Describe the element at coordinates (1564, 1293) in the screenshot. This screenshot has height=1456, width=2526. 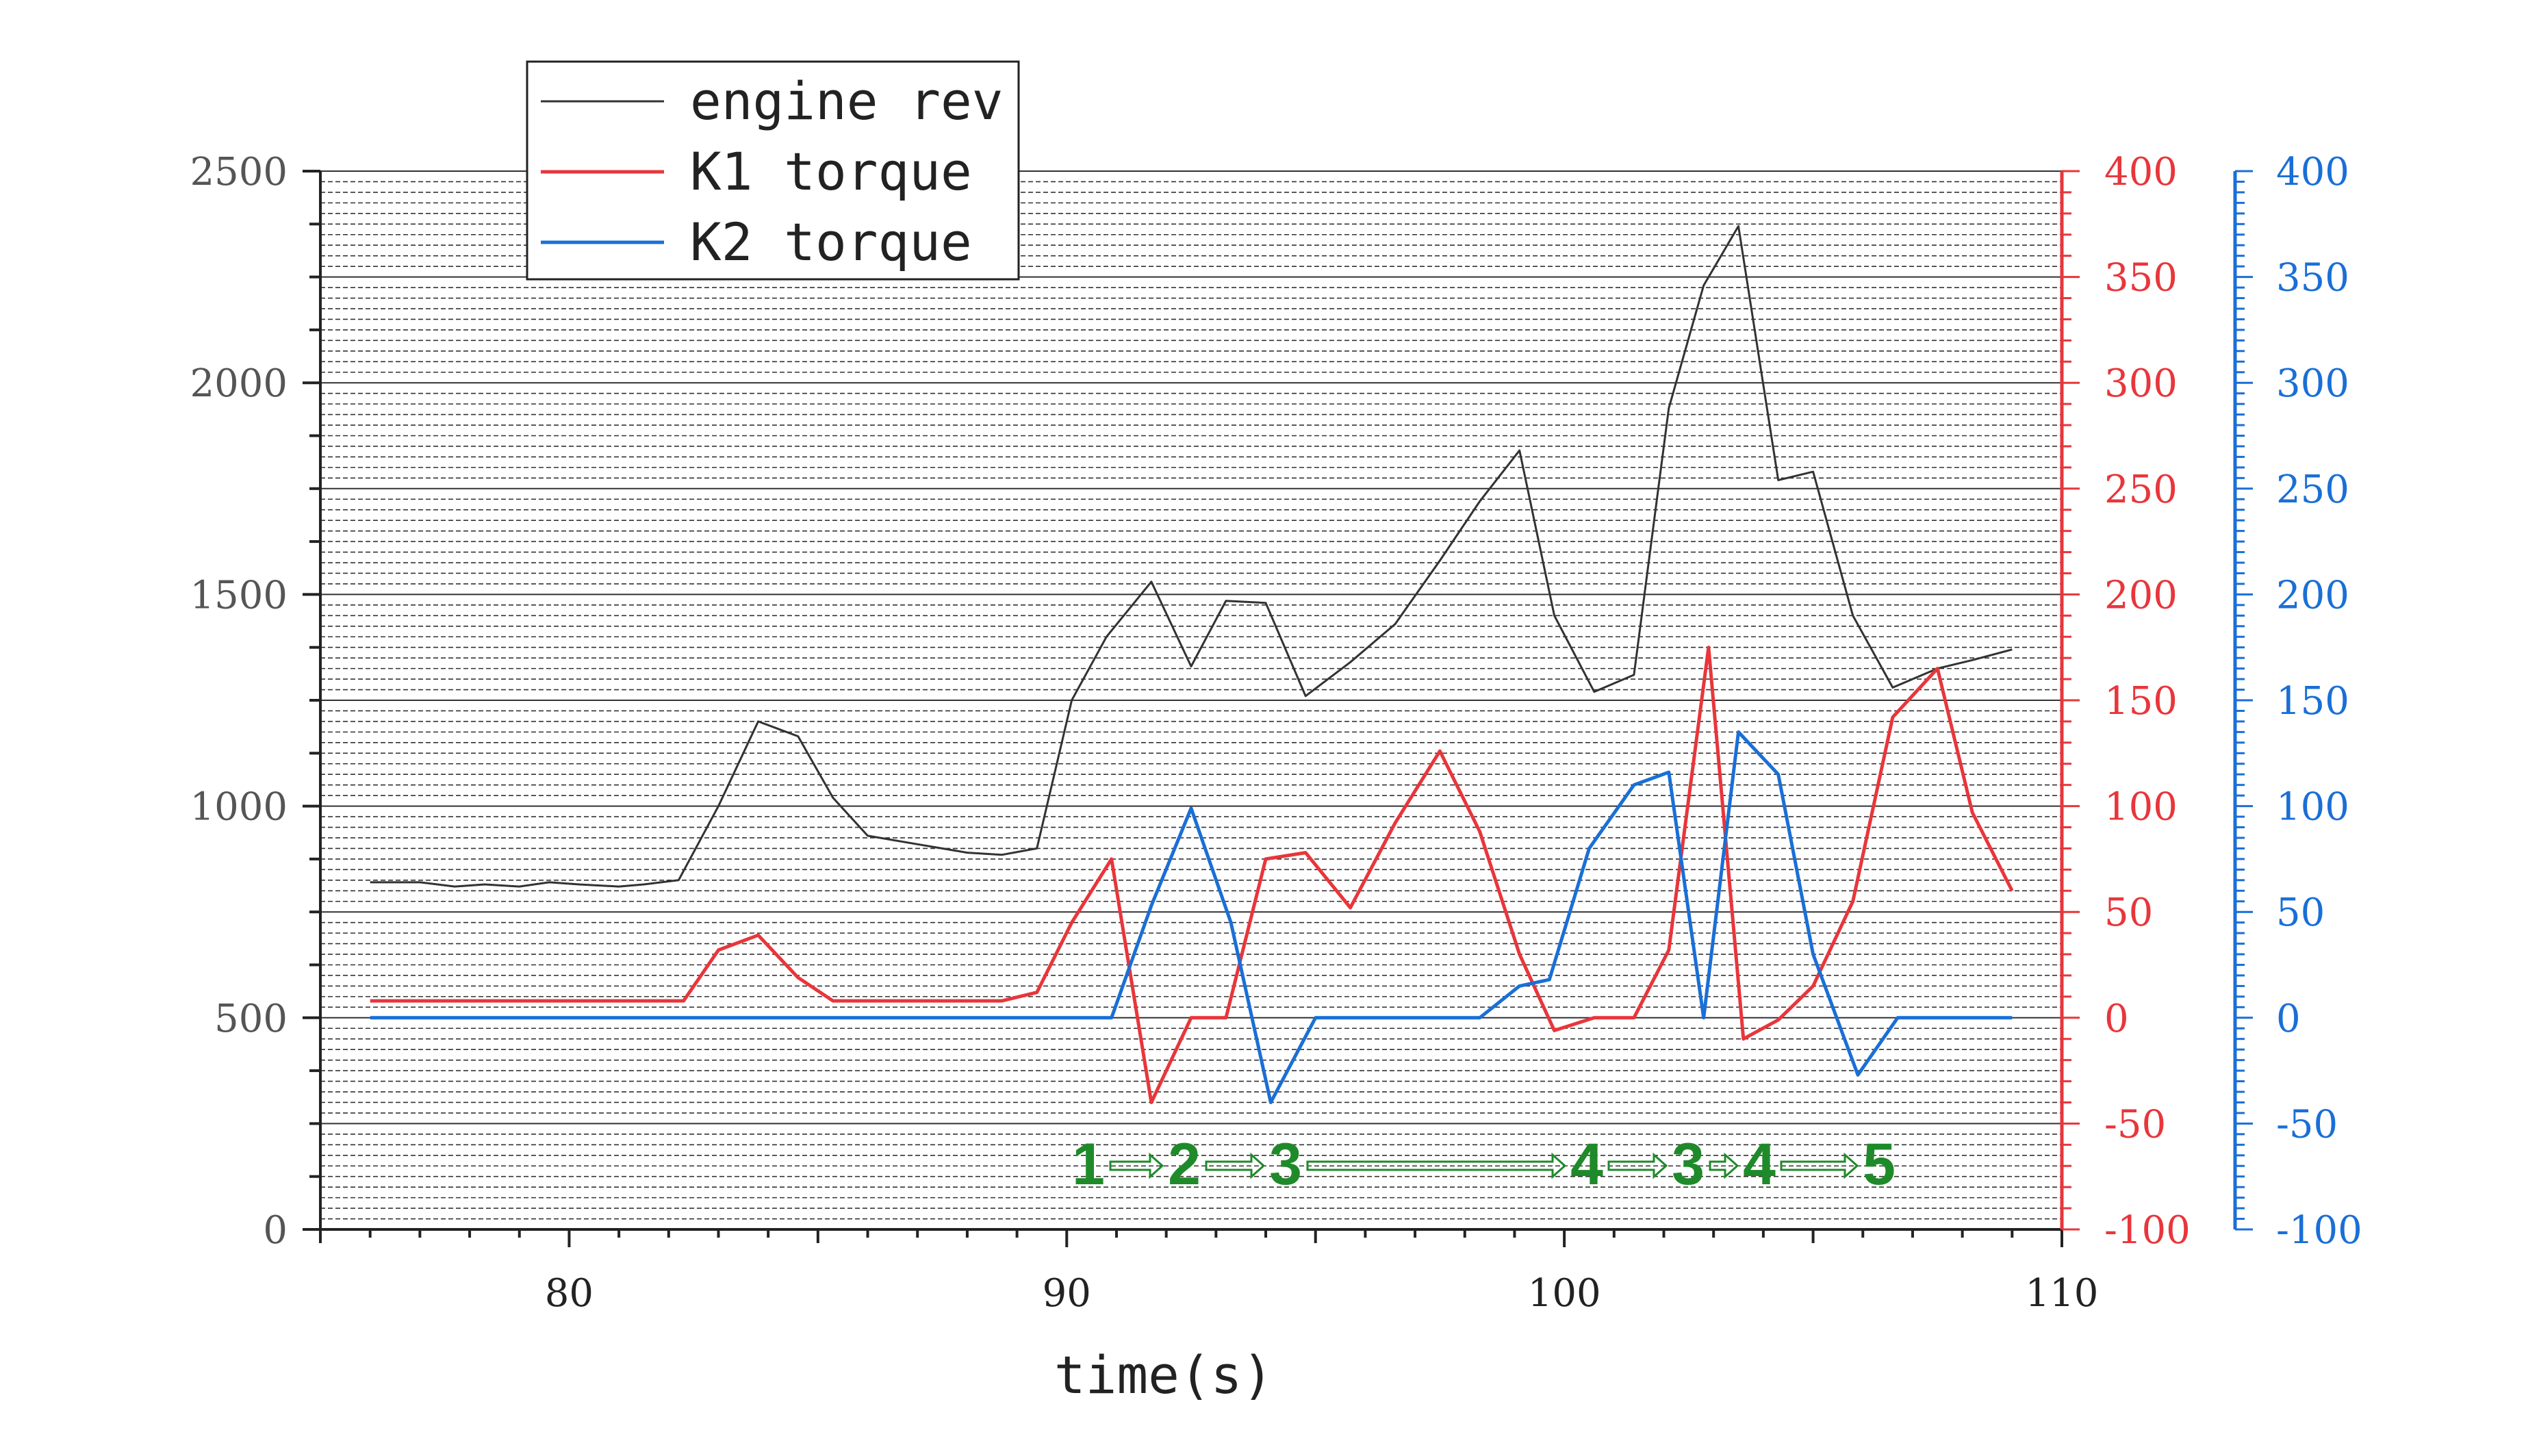
I see `x-tick-label: 100` at that location.